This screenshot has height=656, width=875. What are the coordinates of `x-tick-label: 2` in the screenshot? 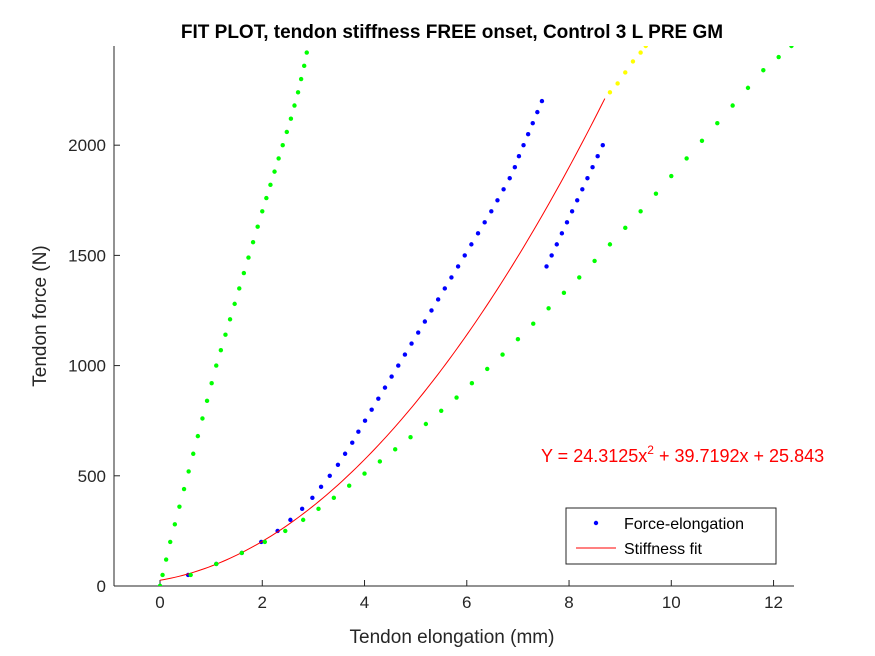 It's located at (262, 602).